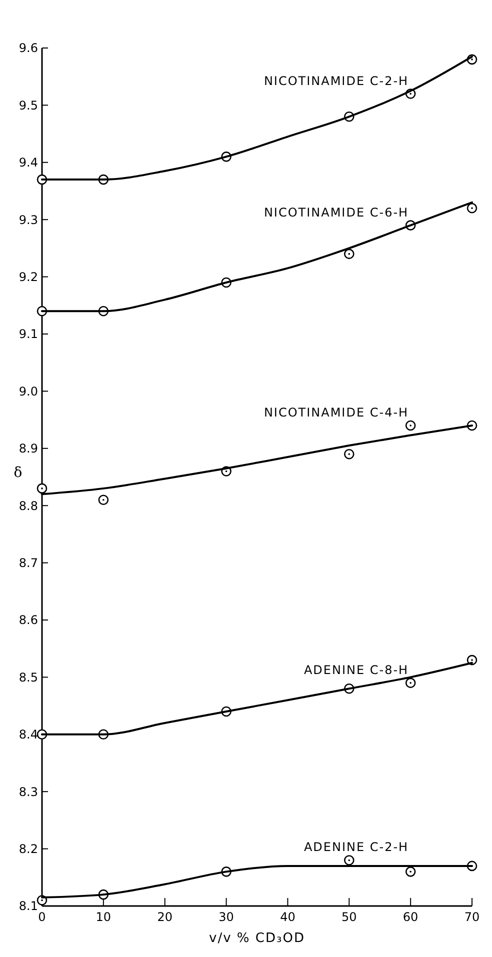  Describe the element at coordinates (18, 473) in the screenshot. I see `y-axis-title: δ` at that location.